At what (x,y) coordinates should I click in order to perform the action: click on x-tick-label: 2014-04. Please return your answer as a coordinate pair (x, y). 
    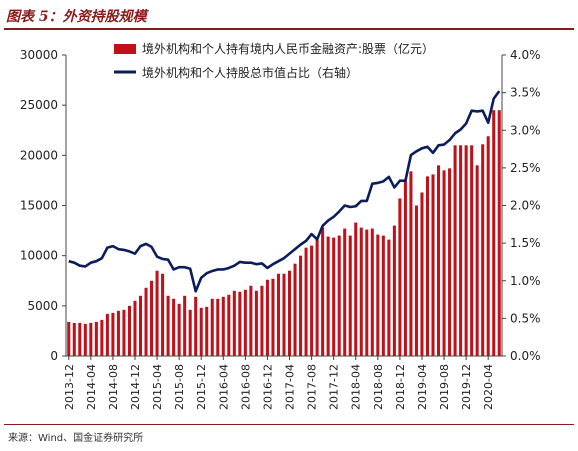
    Looking at the image, I should click on (91, 387).